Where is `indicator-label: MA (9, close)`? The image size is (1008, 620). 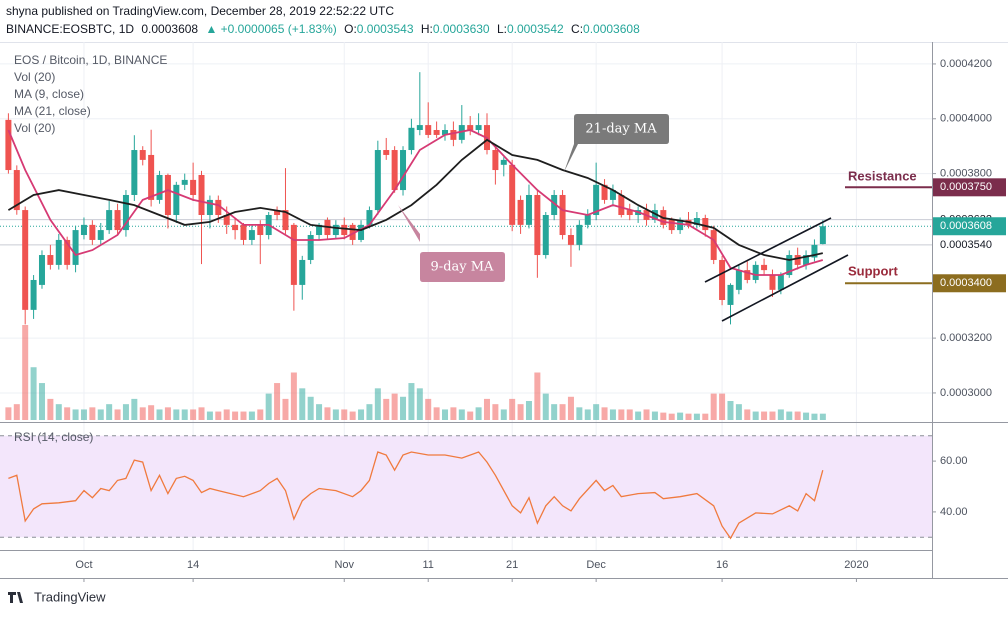
indicator-label: MA (9, close) is located at coordinates (49, 94).